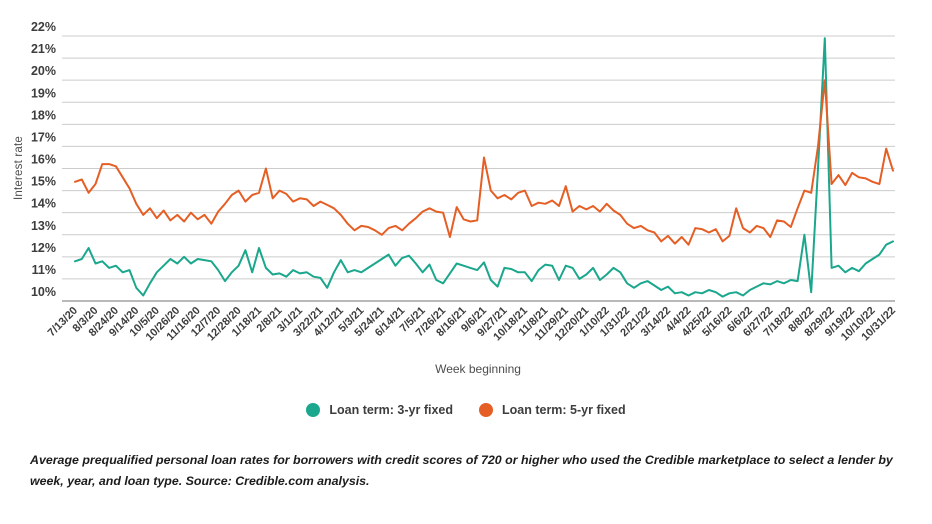 The height and width of the screenshot is (524, 932). Describe the element at coordinates (19, 168) in the screenshot. I see `y-axis-title: Interest rate` at that location.